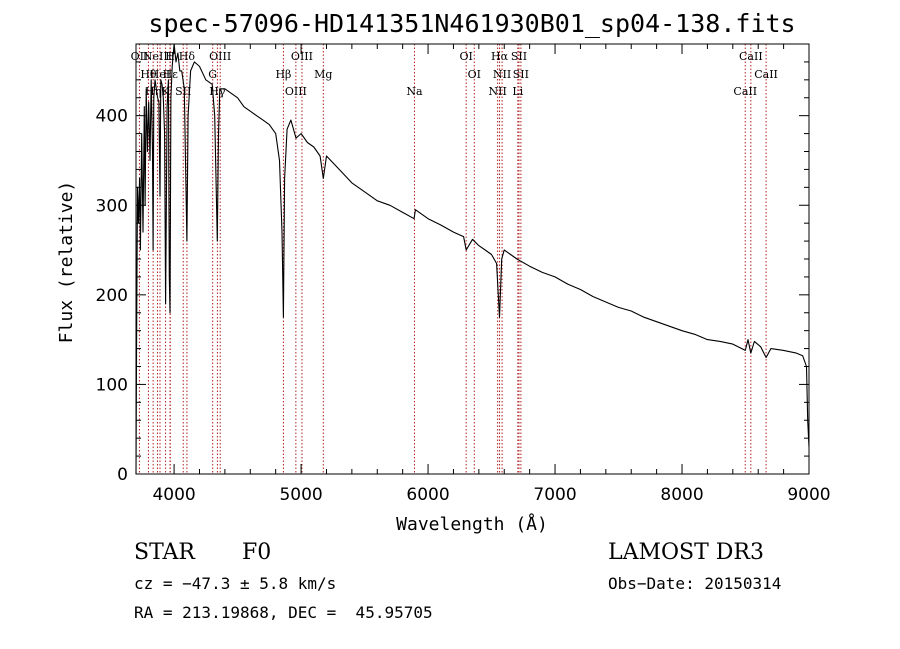 This screenshot has width=900, height=649. Describe the element at coordinates (66, 262) in the screenshot. I see `y-axis-label: Flux (relative)` at that location.